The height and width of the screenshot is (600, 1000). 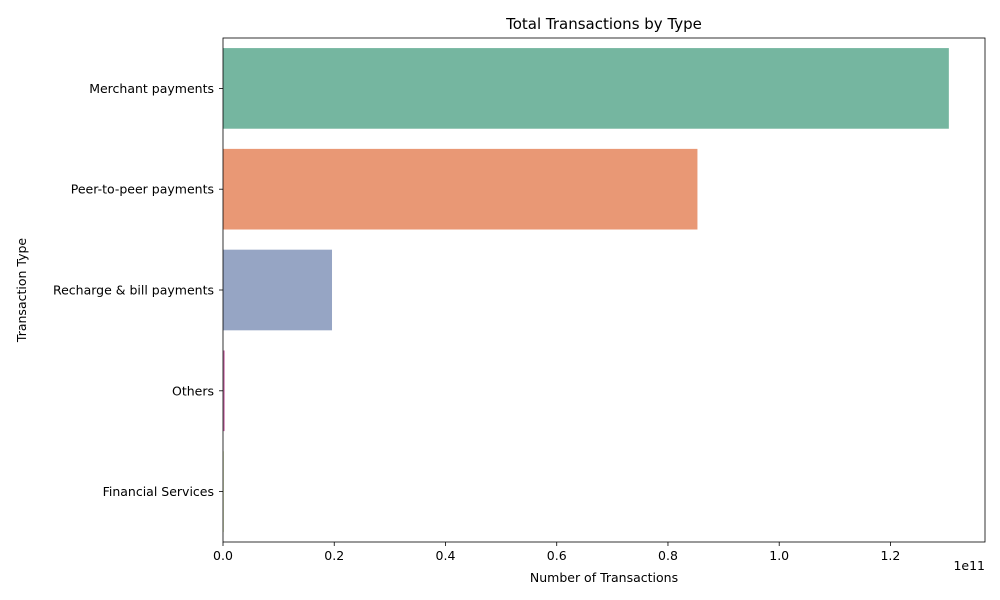 I want to click on y-tick-label: Others, so click(x=193, y=390).